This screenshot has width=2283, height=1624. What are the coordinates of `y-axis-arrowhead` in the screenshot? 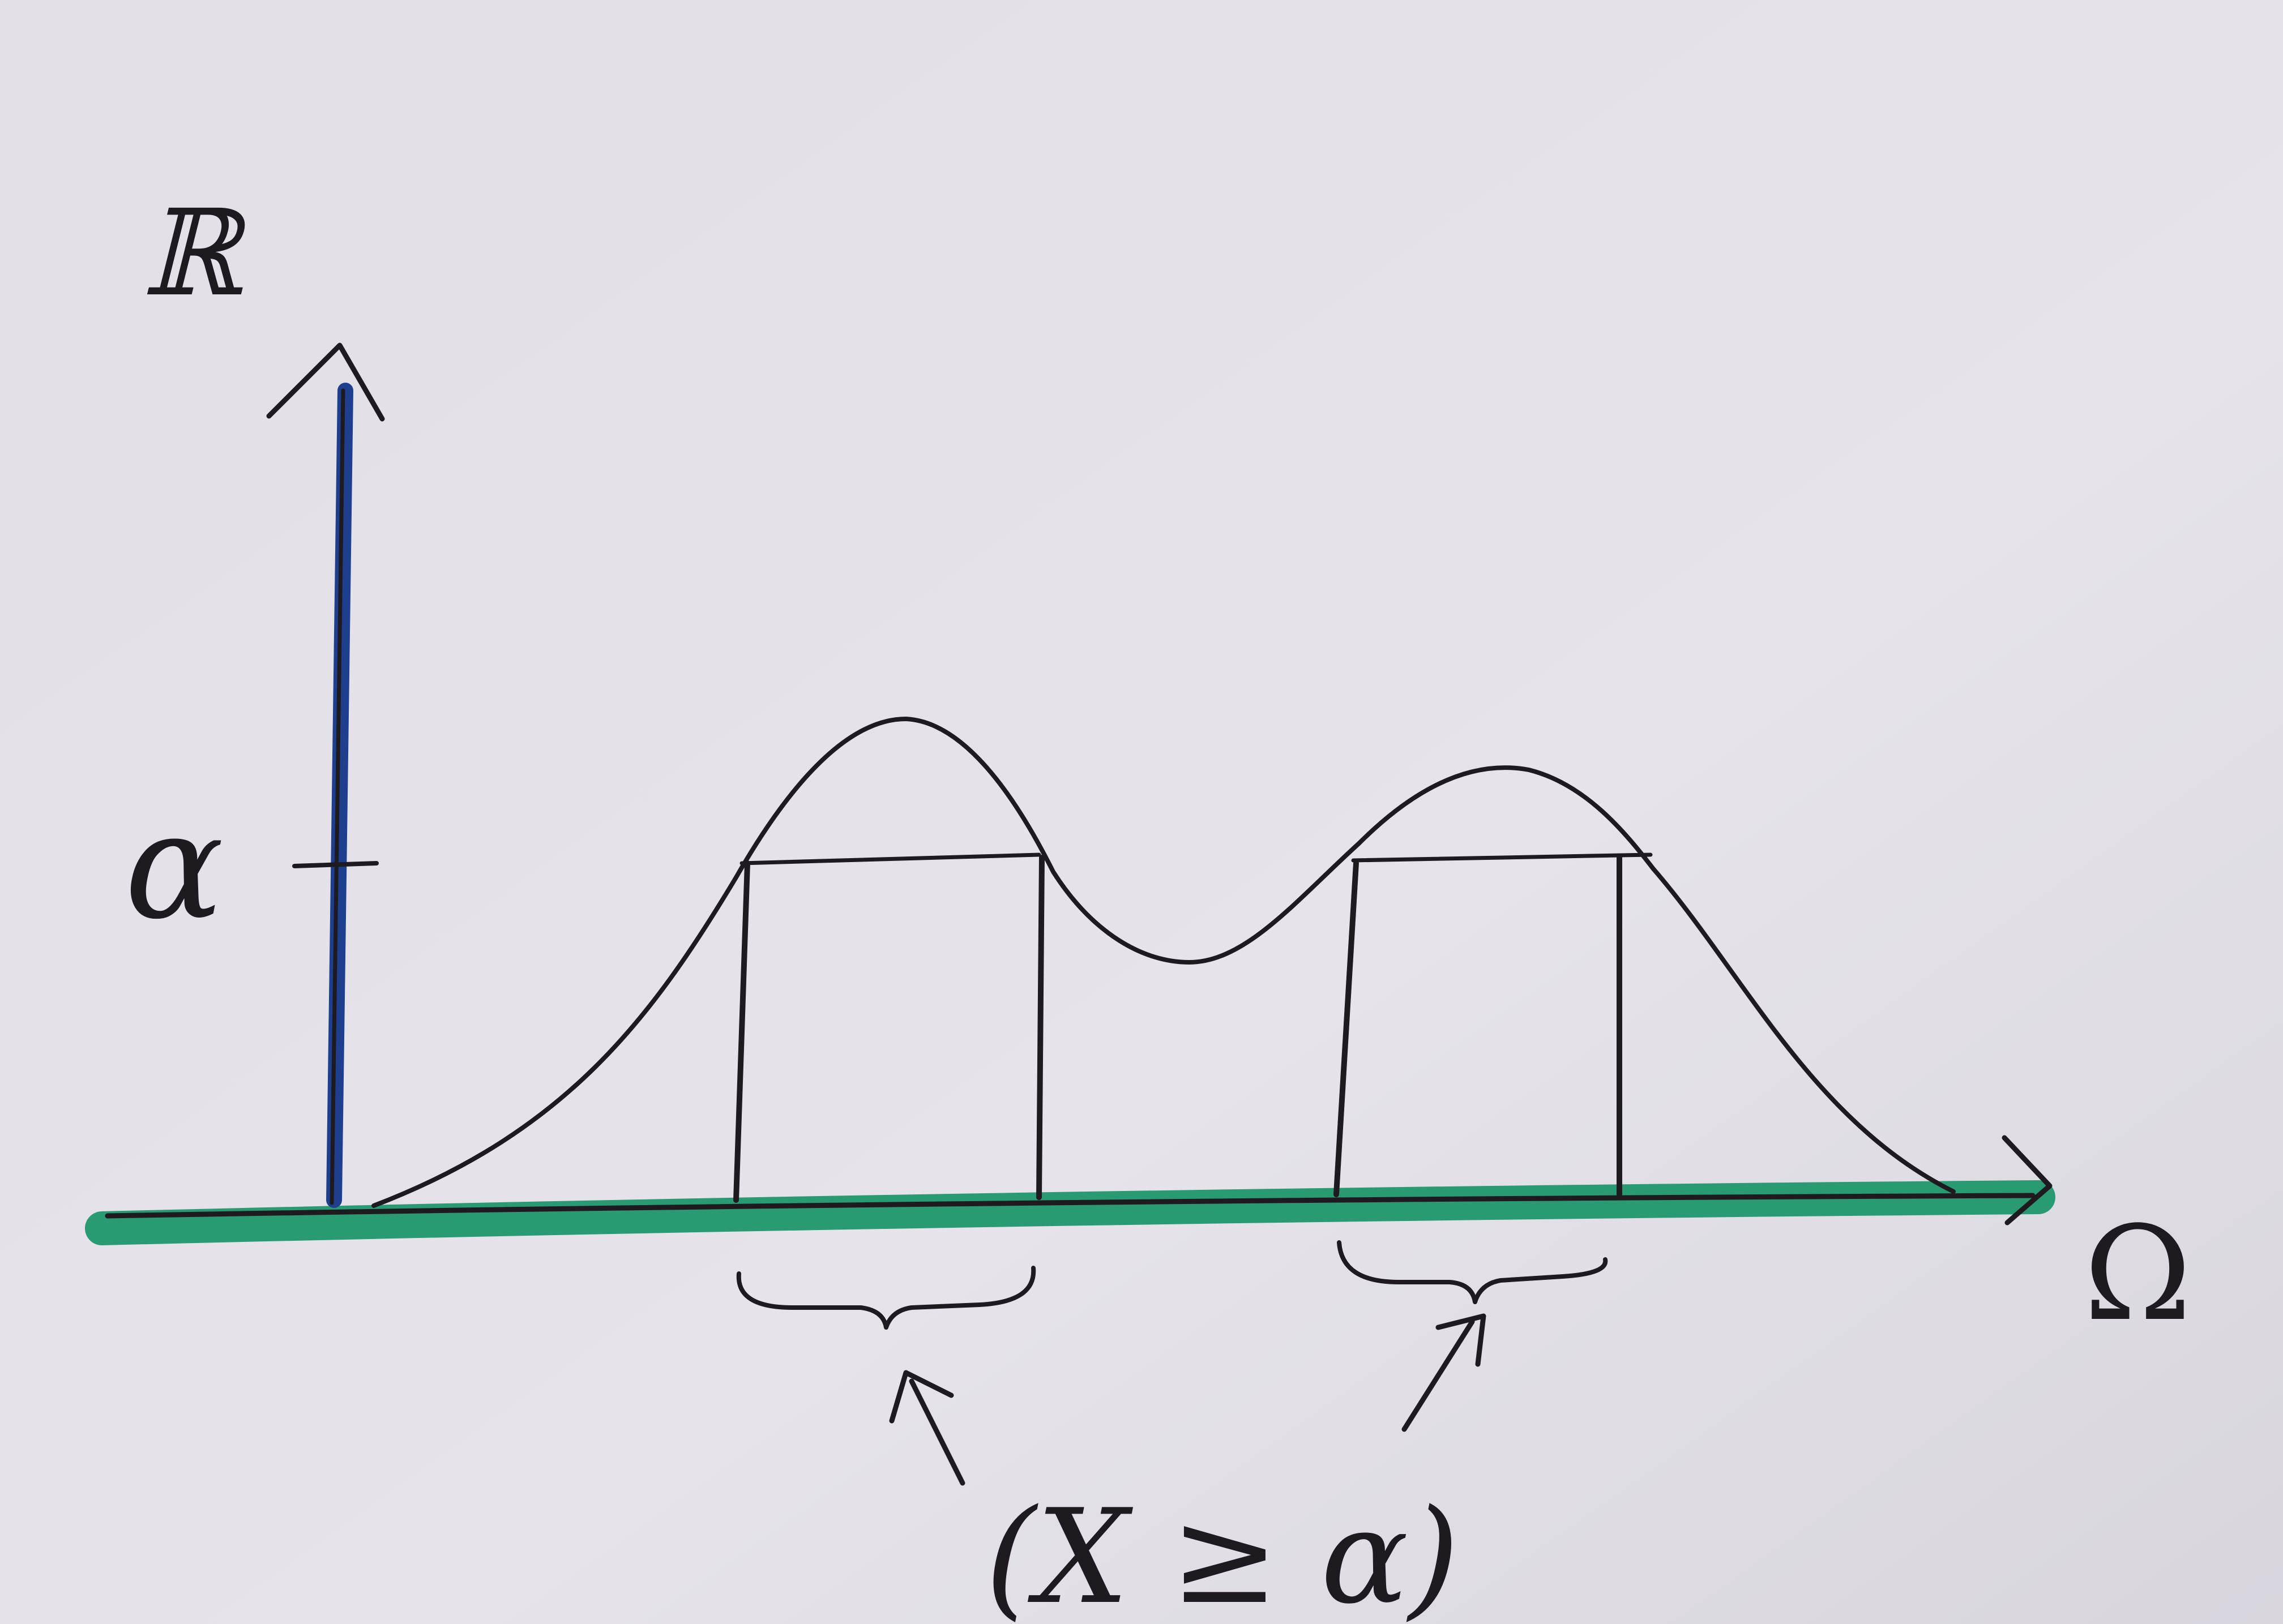 It's located at (325, 382).